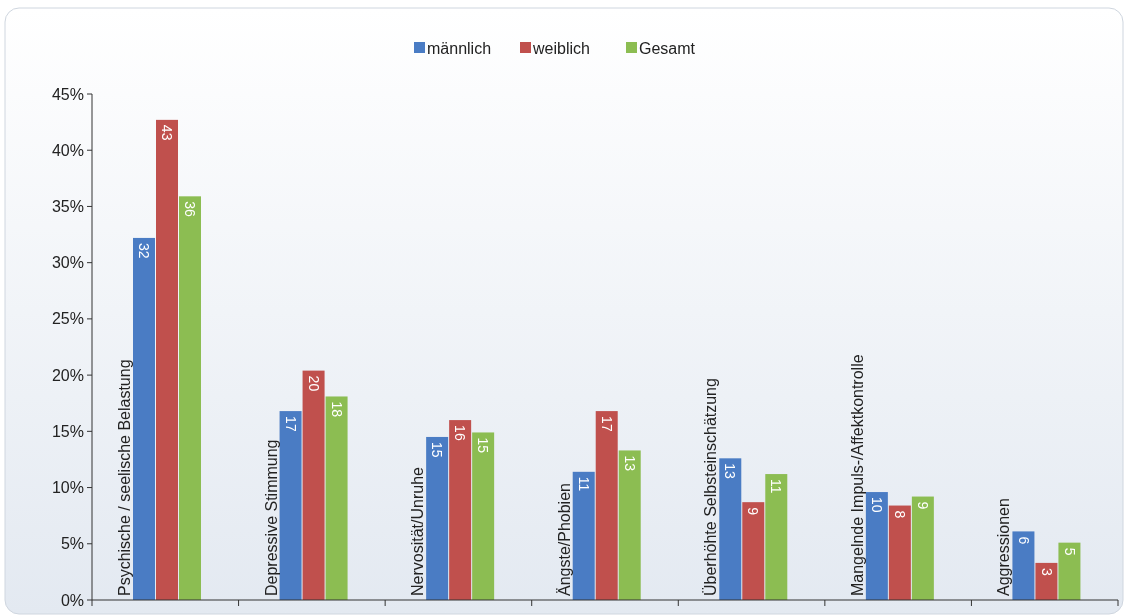 This screenshot has height=616, width=1128. I want to click on y-tick-label: 10%, so click(67, 488).